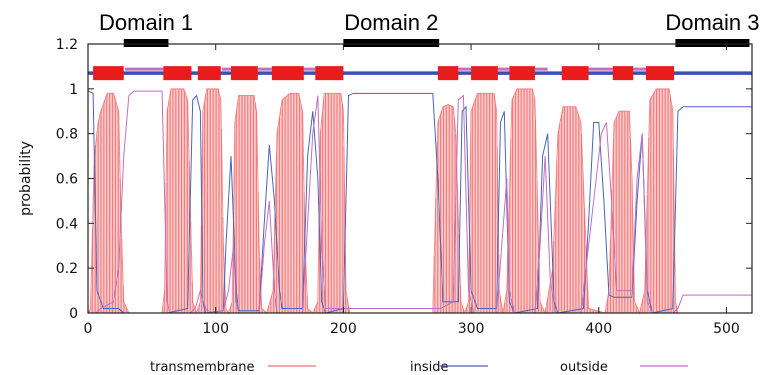  I want to click on y-tick-label: 1, so click(73, 90).